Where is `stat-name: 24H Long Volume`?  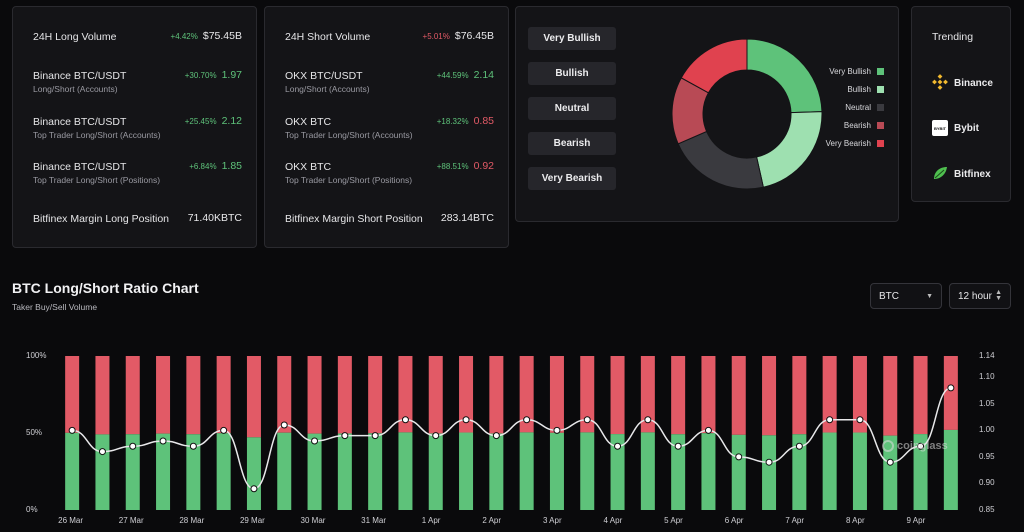 stat-name: 24H Long Volume is located at coordinates (75, 37).